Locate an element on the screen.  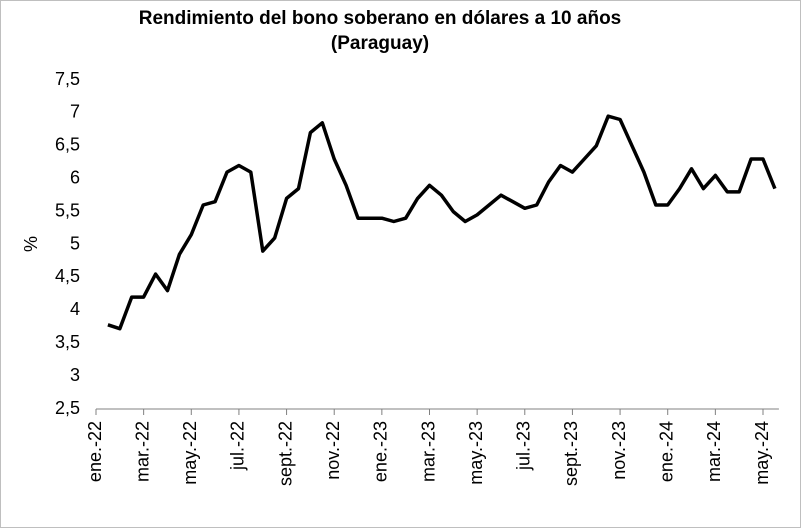
x-tick-label: mar.-24 is located at coordinates (714, 451).